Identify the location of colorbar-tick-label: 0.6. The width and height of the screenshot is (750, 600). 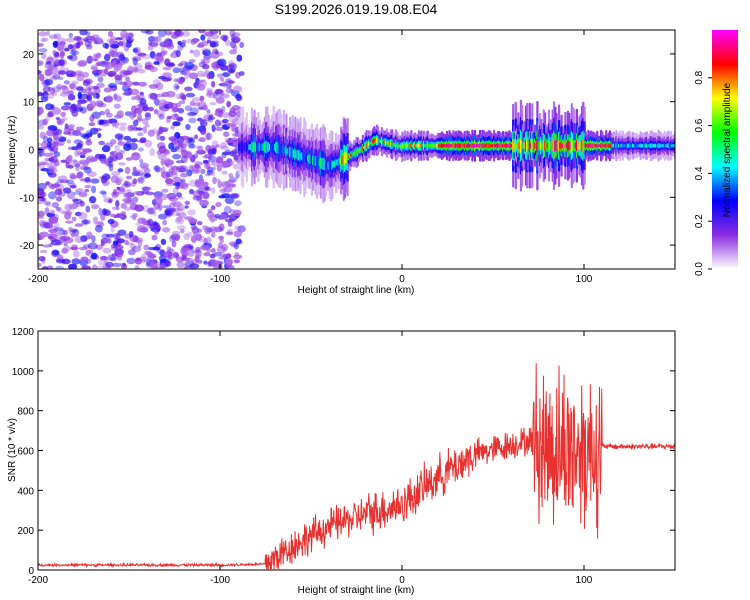
(699, 125).